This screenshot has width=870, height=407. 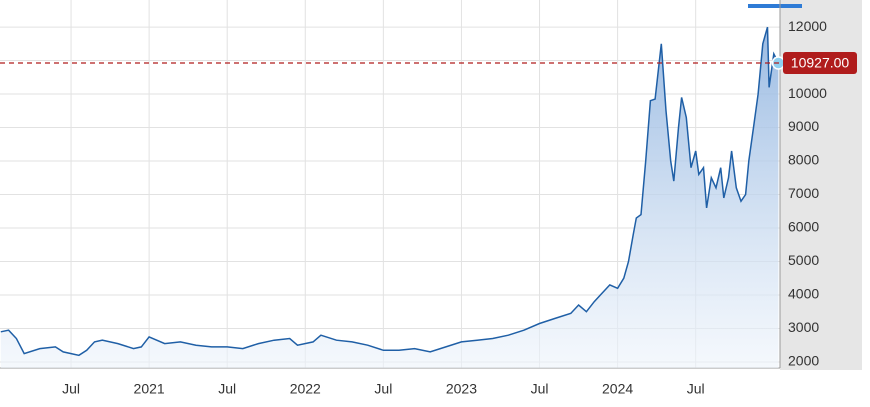 I want to click on y-tick-label: 8000, so click(x=803, y=160).